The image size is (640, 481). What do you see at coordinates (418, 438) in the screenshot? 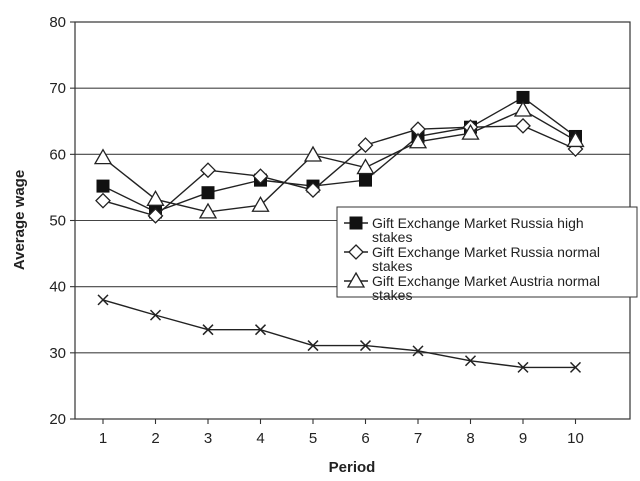
I see `x-tick-label: 7` at bounding box center [418, 438].